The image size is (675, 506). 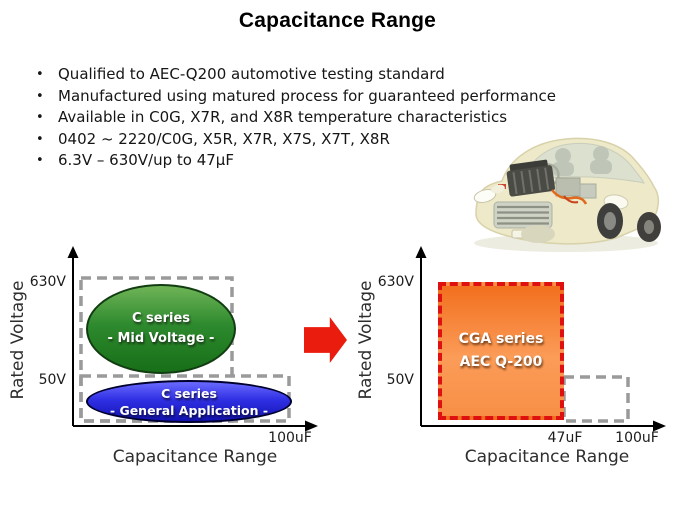 What do you see at coordinates (501, 351) in the screenshot?
I see `cga-series-region: CGA series AEC Q-200` at bounding box center [501, 351].